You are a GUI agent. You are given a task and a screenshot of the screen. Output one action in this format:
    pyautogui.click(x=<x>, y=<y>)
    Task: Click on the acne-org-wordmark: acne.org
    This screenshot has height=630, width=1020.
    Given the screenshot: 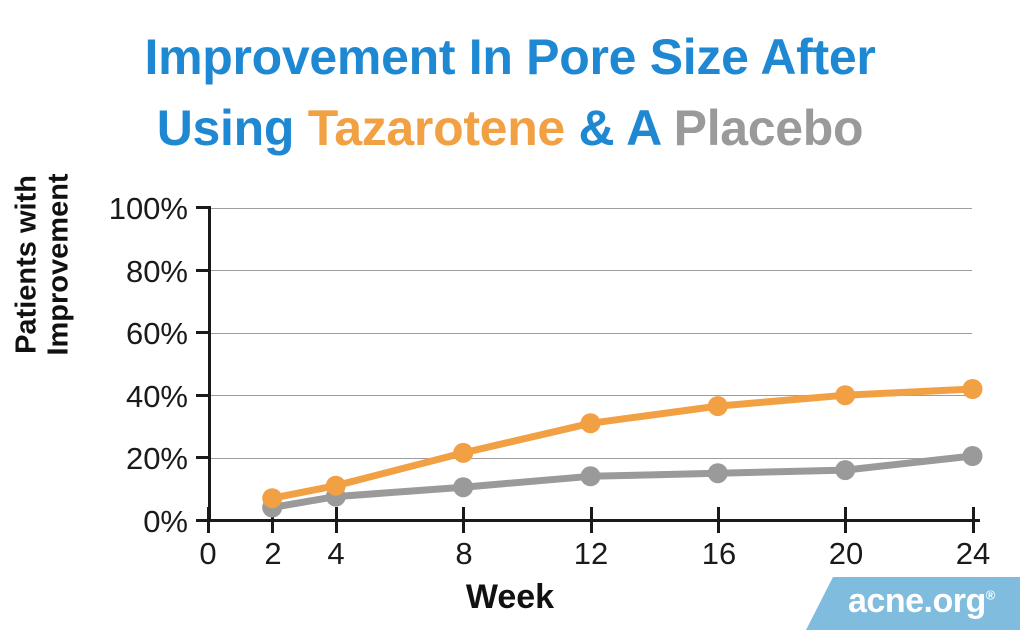 What is the action you would take?
    pyautogui.click(x=917, y=601)
    